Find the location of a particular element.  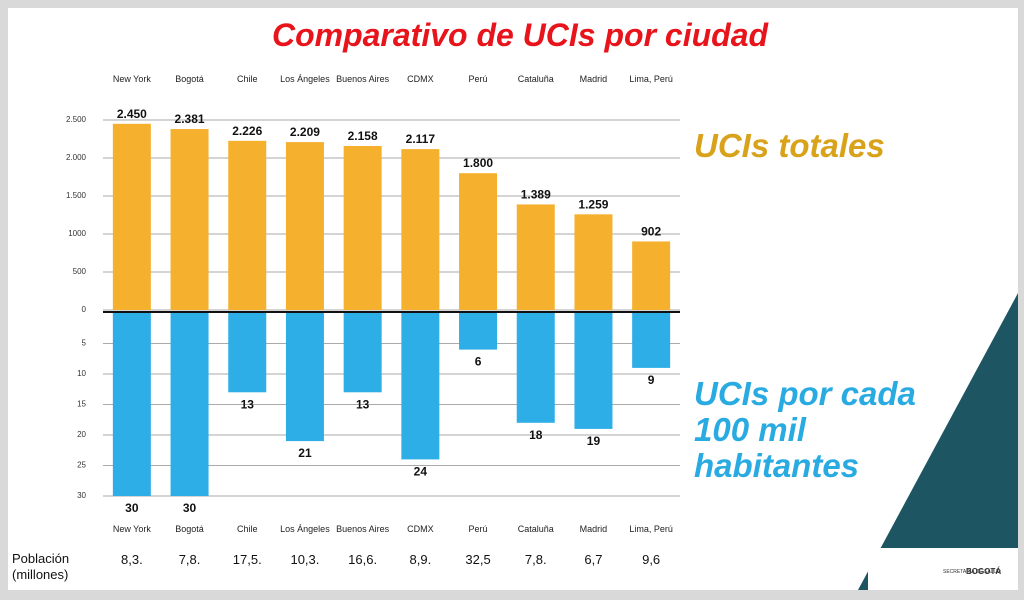

logo-area is located at coordinates (943, 569).